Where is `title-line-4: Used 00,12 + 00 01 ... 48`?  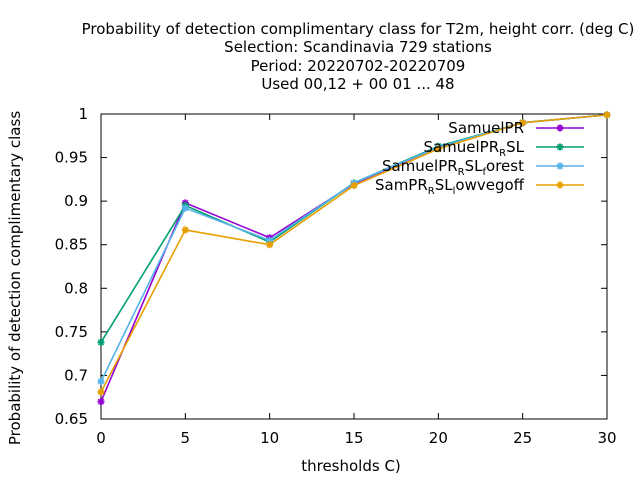 title-line-4: Used 00,12 + 00 01 ... 48 is located at coordinates (357, 84).